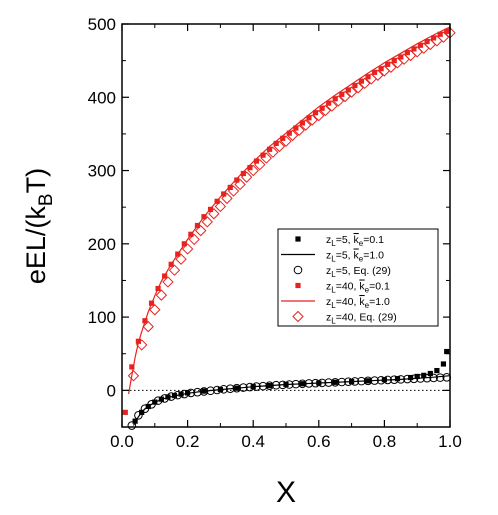 The height and width of the screenshot is (515, 498). What do you see at coordinates (342, 272) in the screenshot?
I see `legend-entry: zL=5, Eq. (29)` at bounding box center [342, 272].